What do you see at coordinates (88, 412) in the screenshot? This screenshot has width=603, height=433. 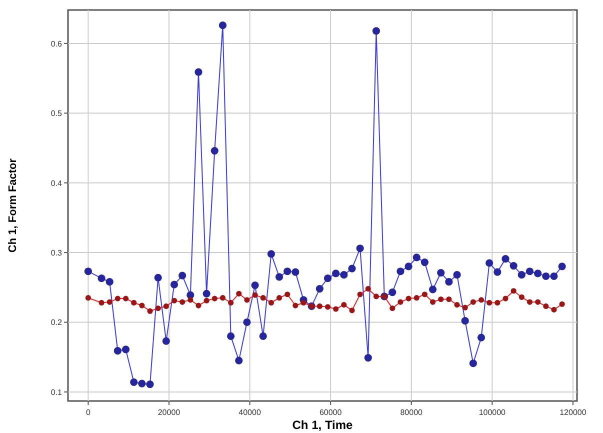 I see `x-tick-label: 0` at bounding box center [88, 412].